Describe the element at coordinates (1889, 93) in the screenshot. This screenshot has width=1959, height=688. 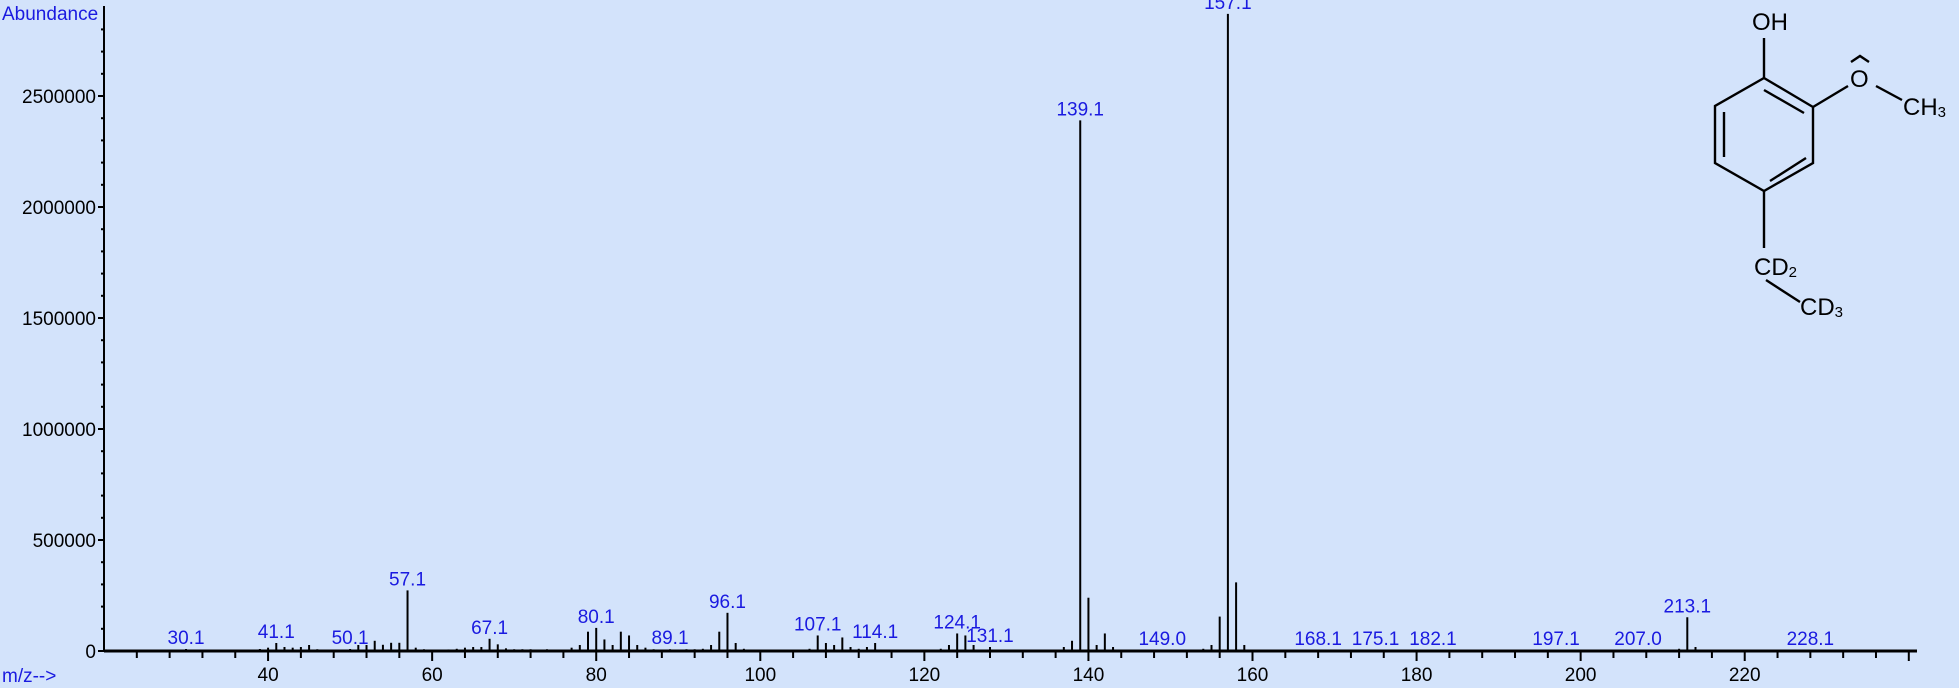
I see `ch3-bond` at that location.